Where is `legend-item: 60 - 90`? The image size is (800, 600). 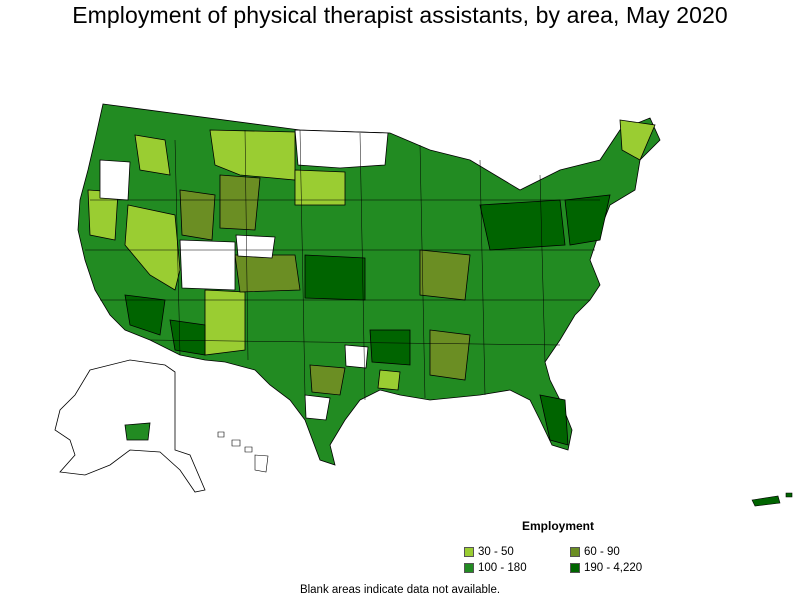 legend-item: 60 - 90 is located at coordinates (595, 552).